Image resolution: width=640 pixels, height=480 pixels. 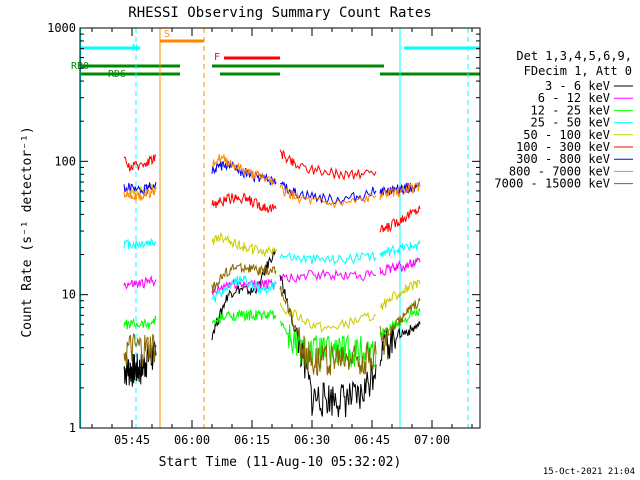 I want to click on legend-label: 25 - 50 keV, so click(x=570, y=123).